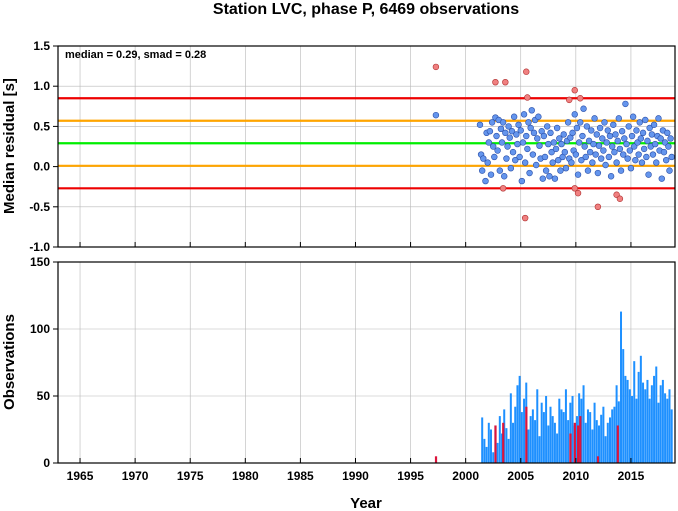 The height and width of the screenshot is (511, 678). What do you see at coordinates (631, 476) in the screenshot?
I see `x-tick-label: 2015` at bounding box center [631, 476].